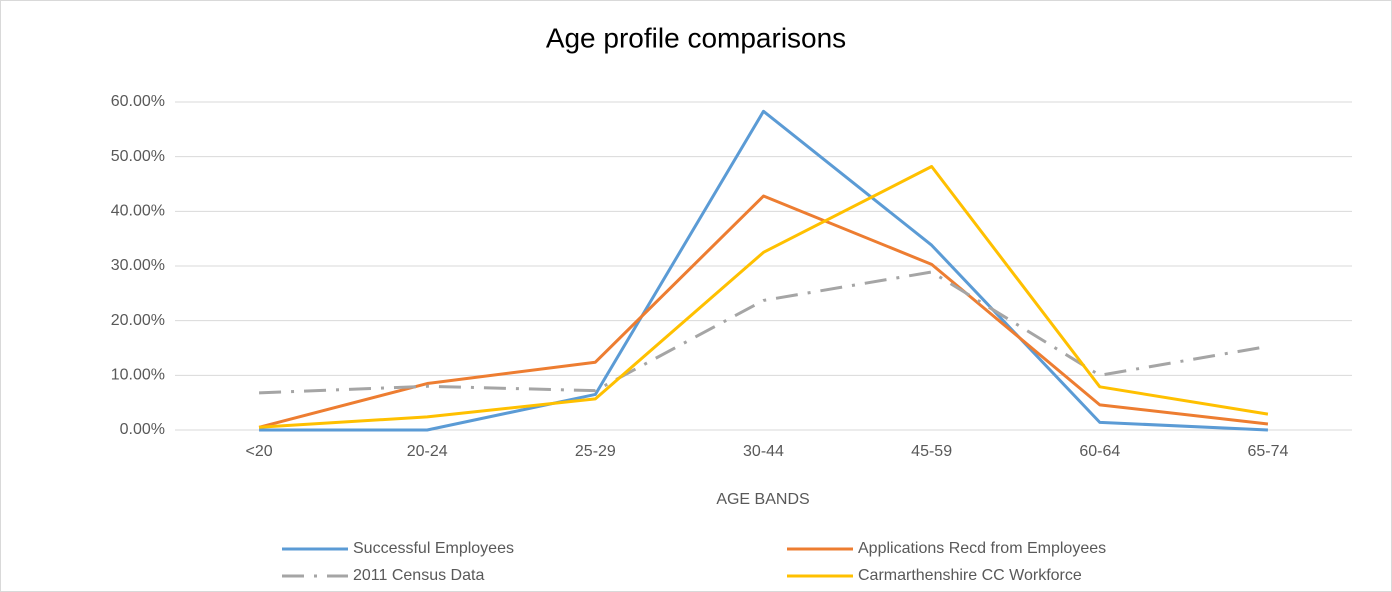 The image size is (1392, 592). Describe the element at coordinates (427, 451) in the screenshot. I see `x-tick-label: 20-24` at that location.